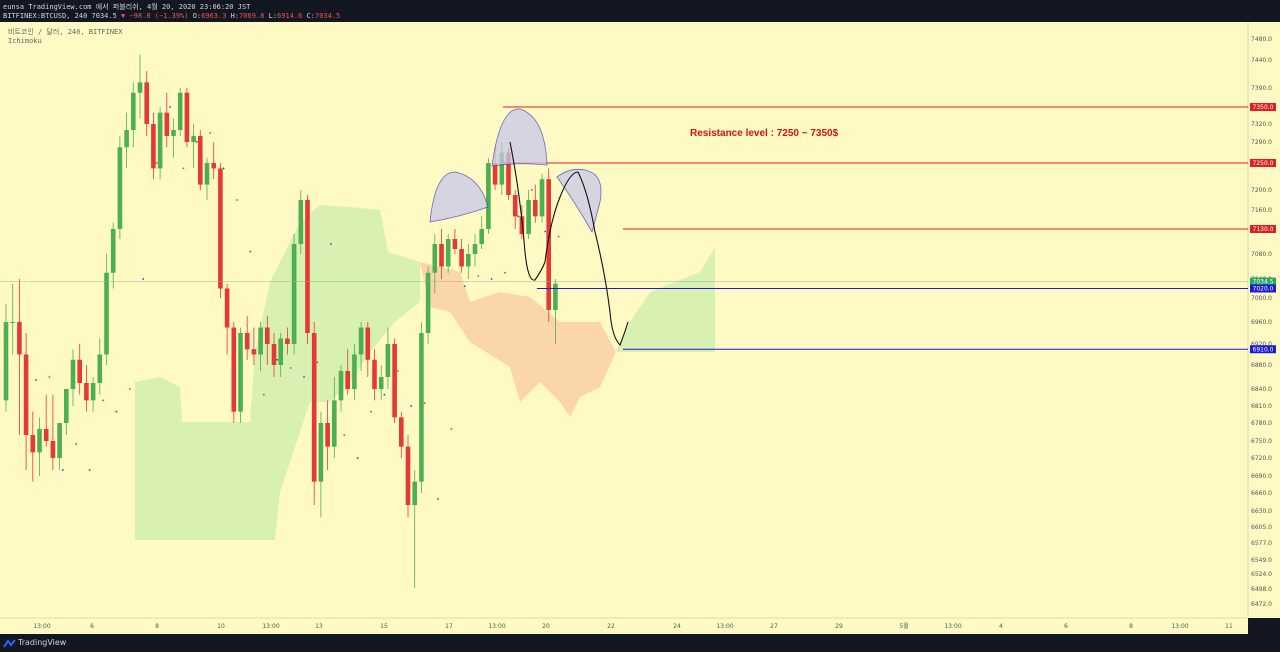  What do you see at coordinates (1261, 560) in the screenshot?
I see `y-tick-label: 6549.0` at bounding box center [1261, 560].